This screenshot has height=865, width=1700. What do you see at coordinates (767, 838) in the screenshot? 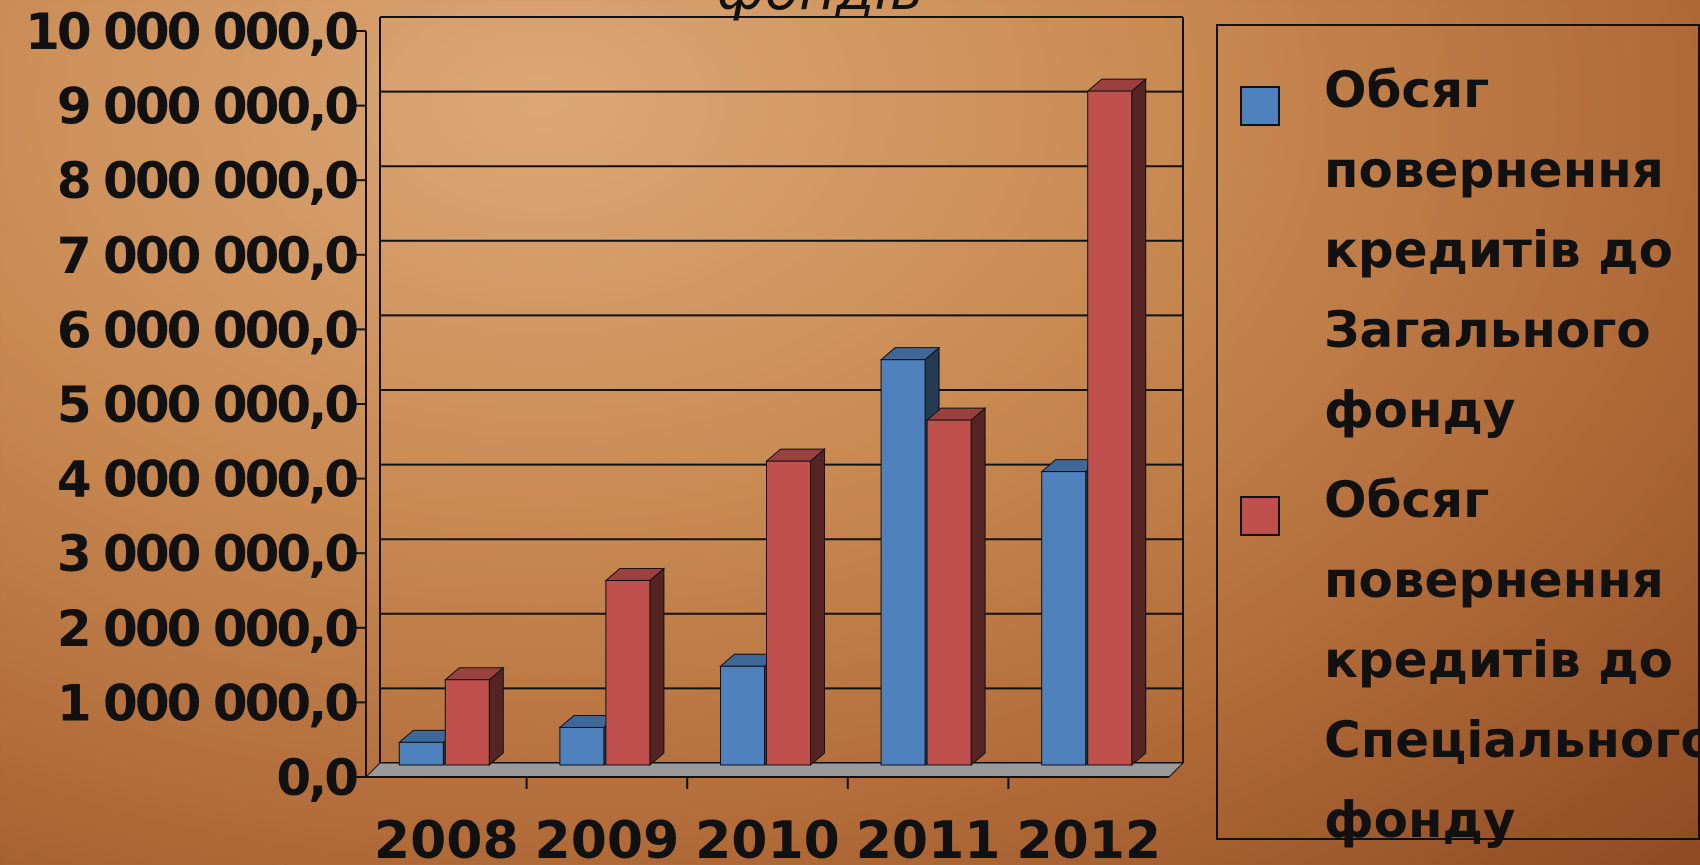
I see `x-tick-label: 2010` at bounding box center [767, 838].